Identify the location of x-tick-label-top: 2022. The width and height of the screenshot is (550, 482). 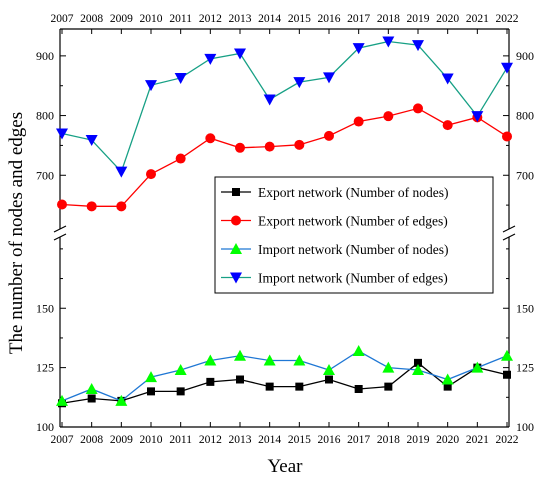
(507, 19).